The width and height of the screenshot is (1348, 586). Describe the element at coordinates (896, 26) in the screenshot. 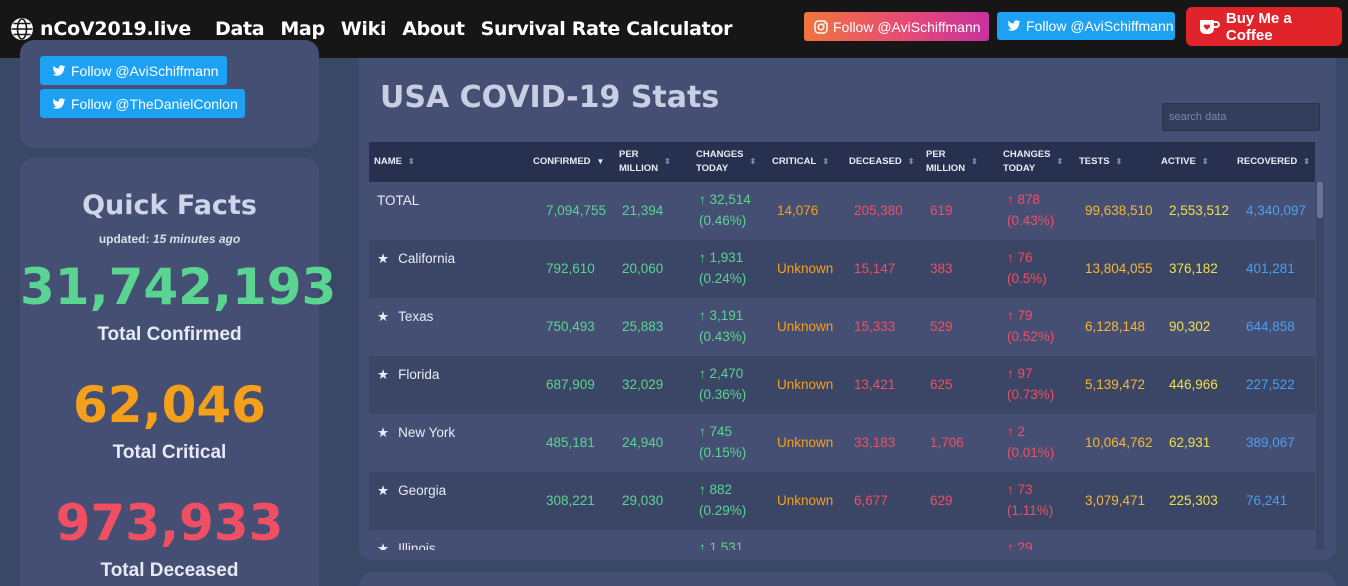

I see `instagram-follow-button: Follow @AviSchiffmann` at that location.